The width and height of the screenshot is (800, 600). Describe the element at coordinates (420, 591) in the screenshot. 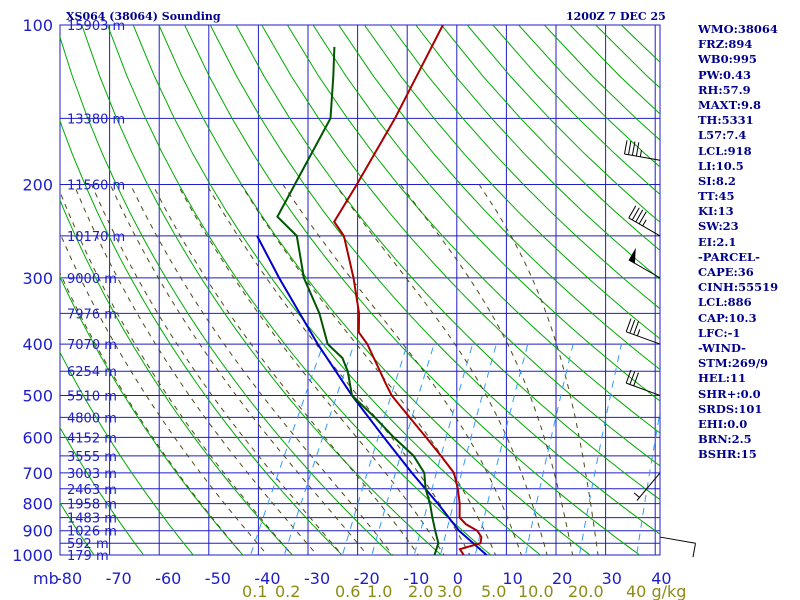

I see `mixing-ratio-label: 2.0` at that location.